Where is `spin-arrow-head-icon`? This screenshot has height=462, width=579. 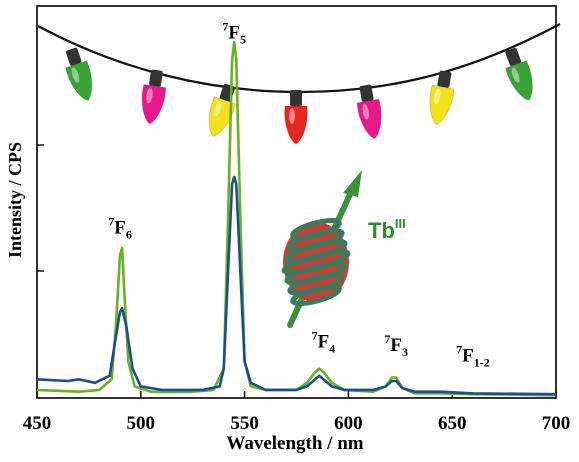 spin-arrow-head-icon is located at coordinates (352, 183).